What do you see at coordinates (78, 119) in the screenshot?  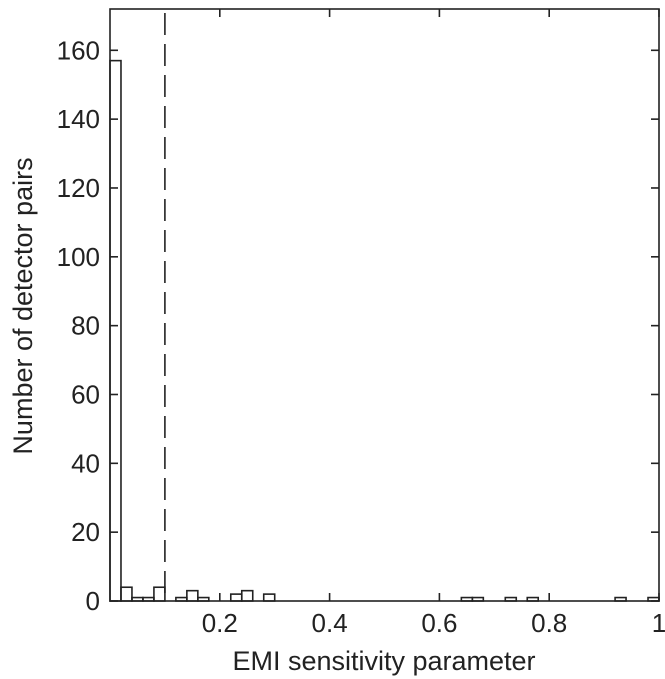 I see `y-tick-label: 140` at bounding box center [78, 119].